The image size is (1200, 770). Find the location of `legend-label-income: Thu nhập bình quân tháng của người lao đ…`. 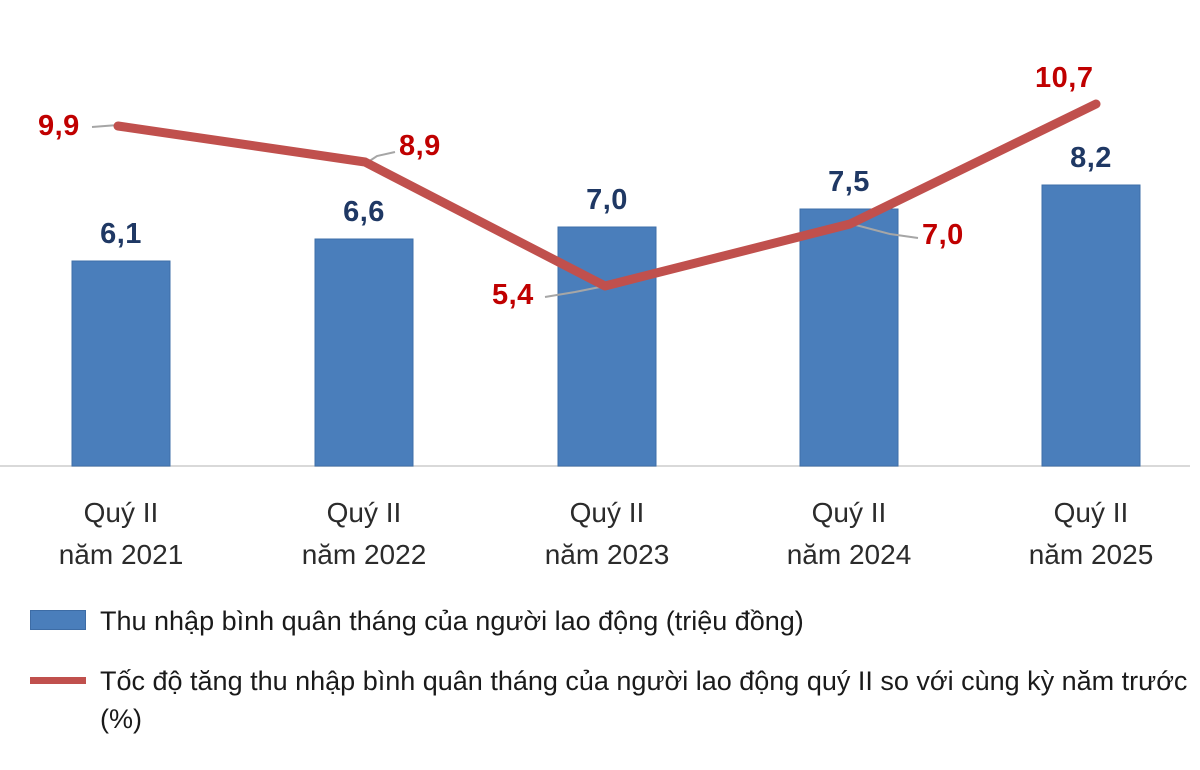

legend-label-income: Thu nhập bình quân tháng của người lao đ… is located at coordinates (452, 621).